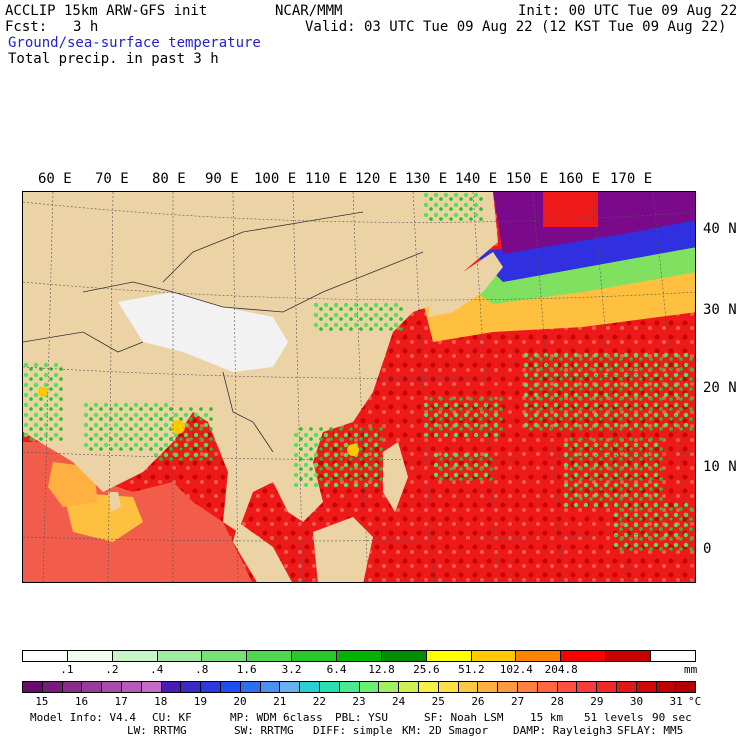 The image size is (740, 740). What do you see at coordinates (106, 11) in the screenshot?
I see `model-title: ACCLIP 15km ARW-GFS init` at bounding box center [106, 11].